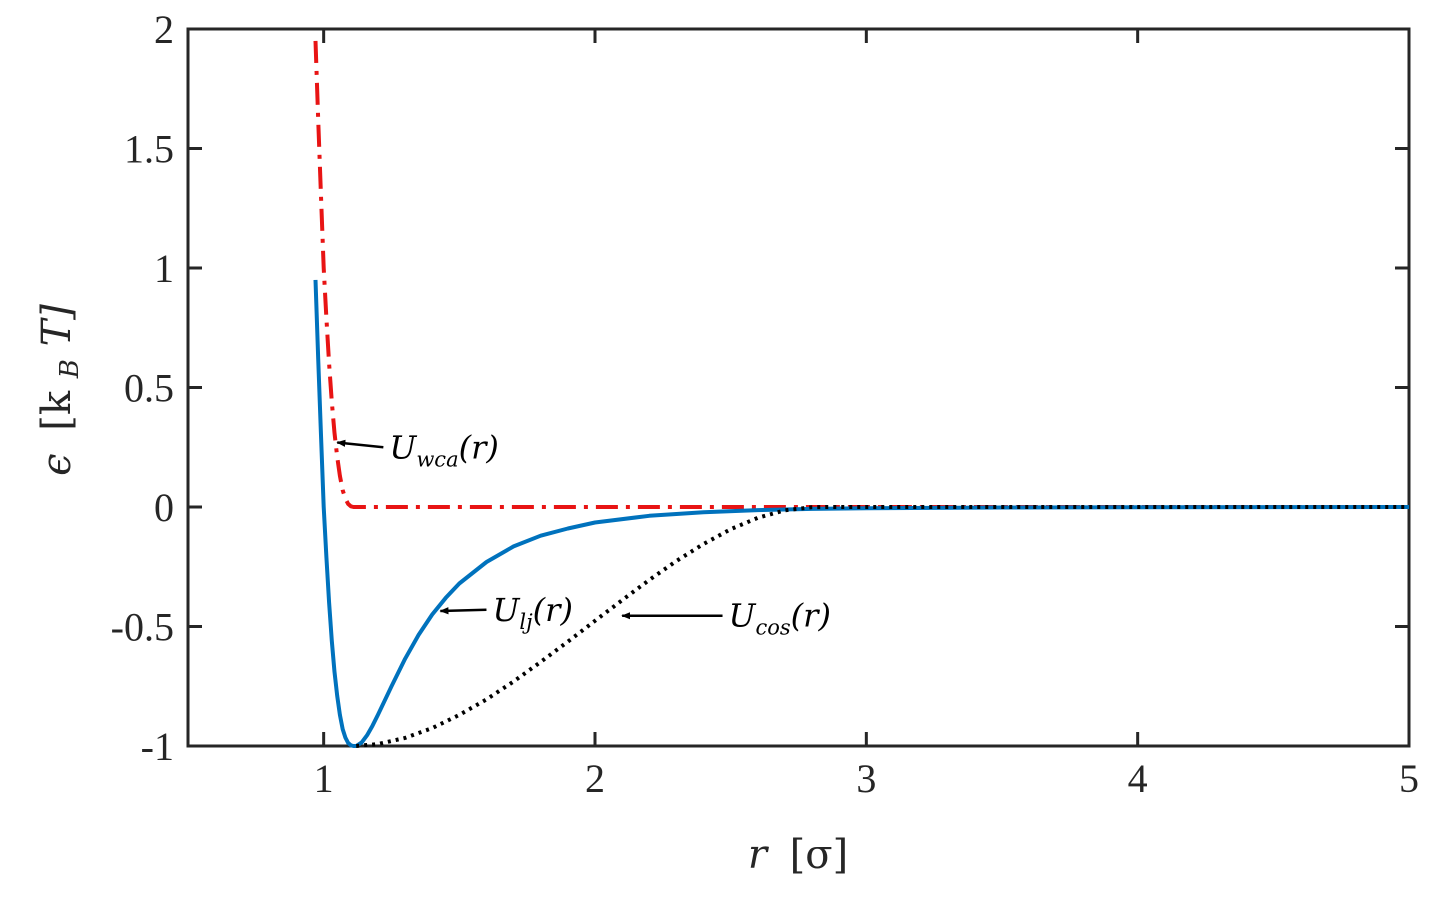  I want to click on annotation-label-sub: wca, so click(437, 459).